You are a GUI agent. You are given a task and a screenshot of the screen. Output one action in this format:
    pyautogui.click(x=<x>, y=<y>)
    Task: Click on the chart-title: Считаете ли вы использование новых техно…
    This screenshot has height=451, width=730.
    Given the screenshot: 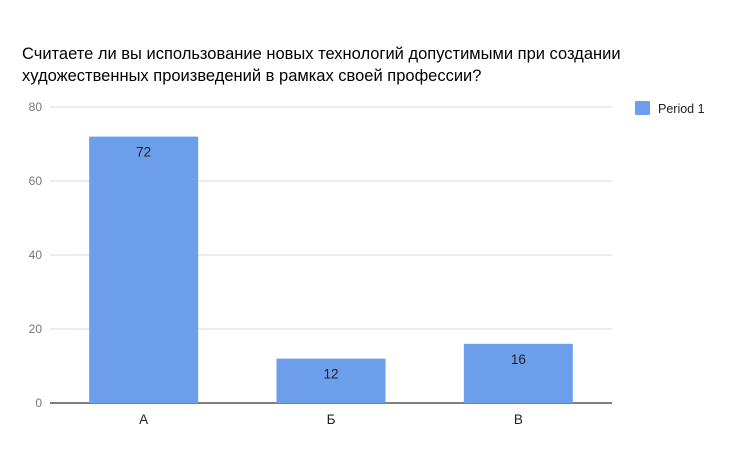 What is the action you would take?
    pyautogui.click(x=321, y=65)
    